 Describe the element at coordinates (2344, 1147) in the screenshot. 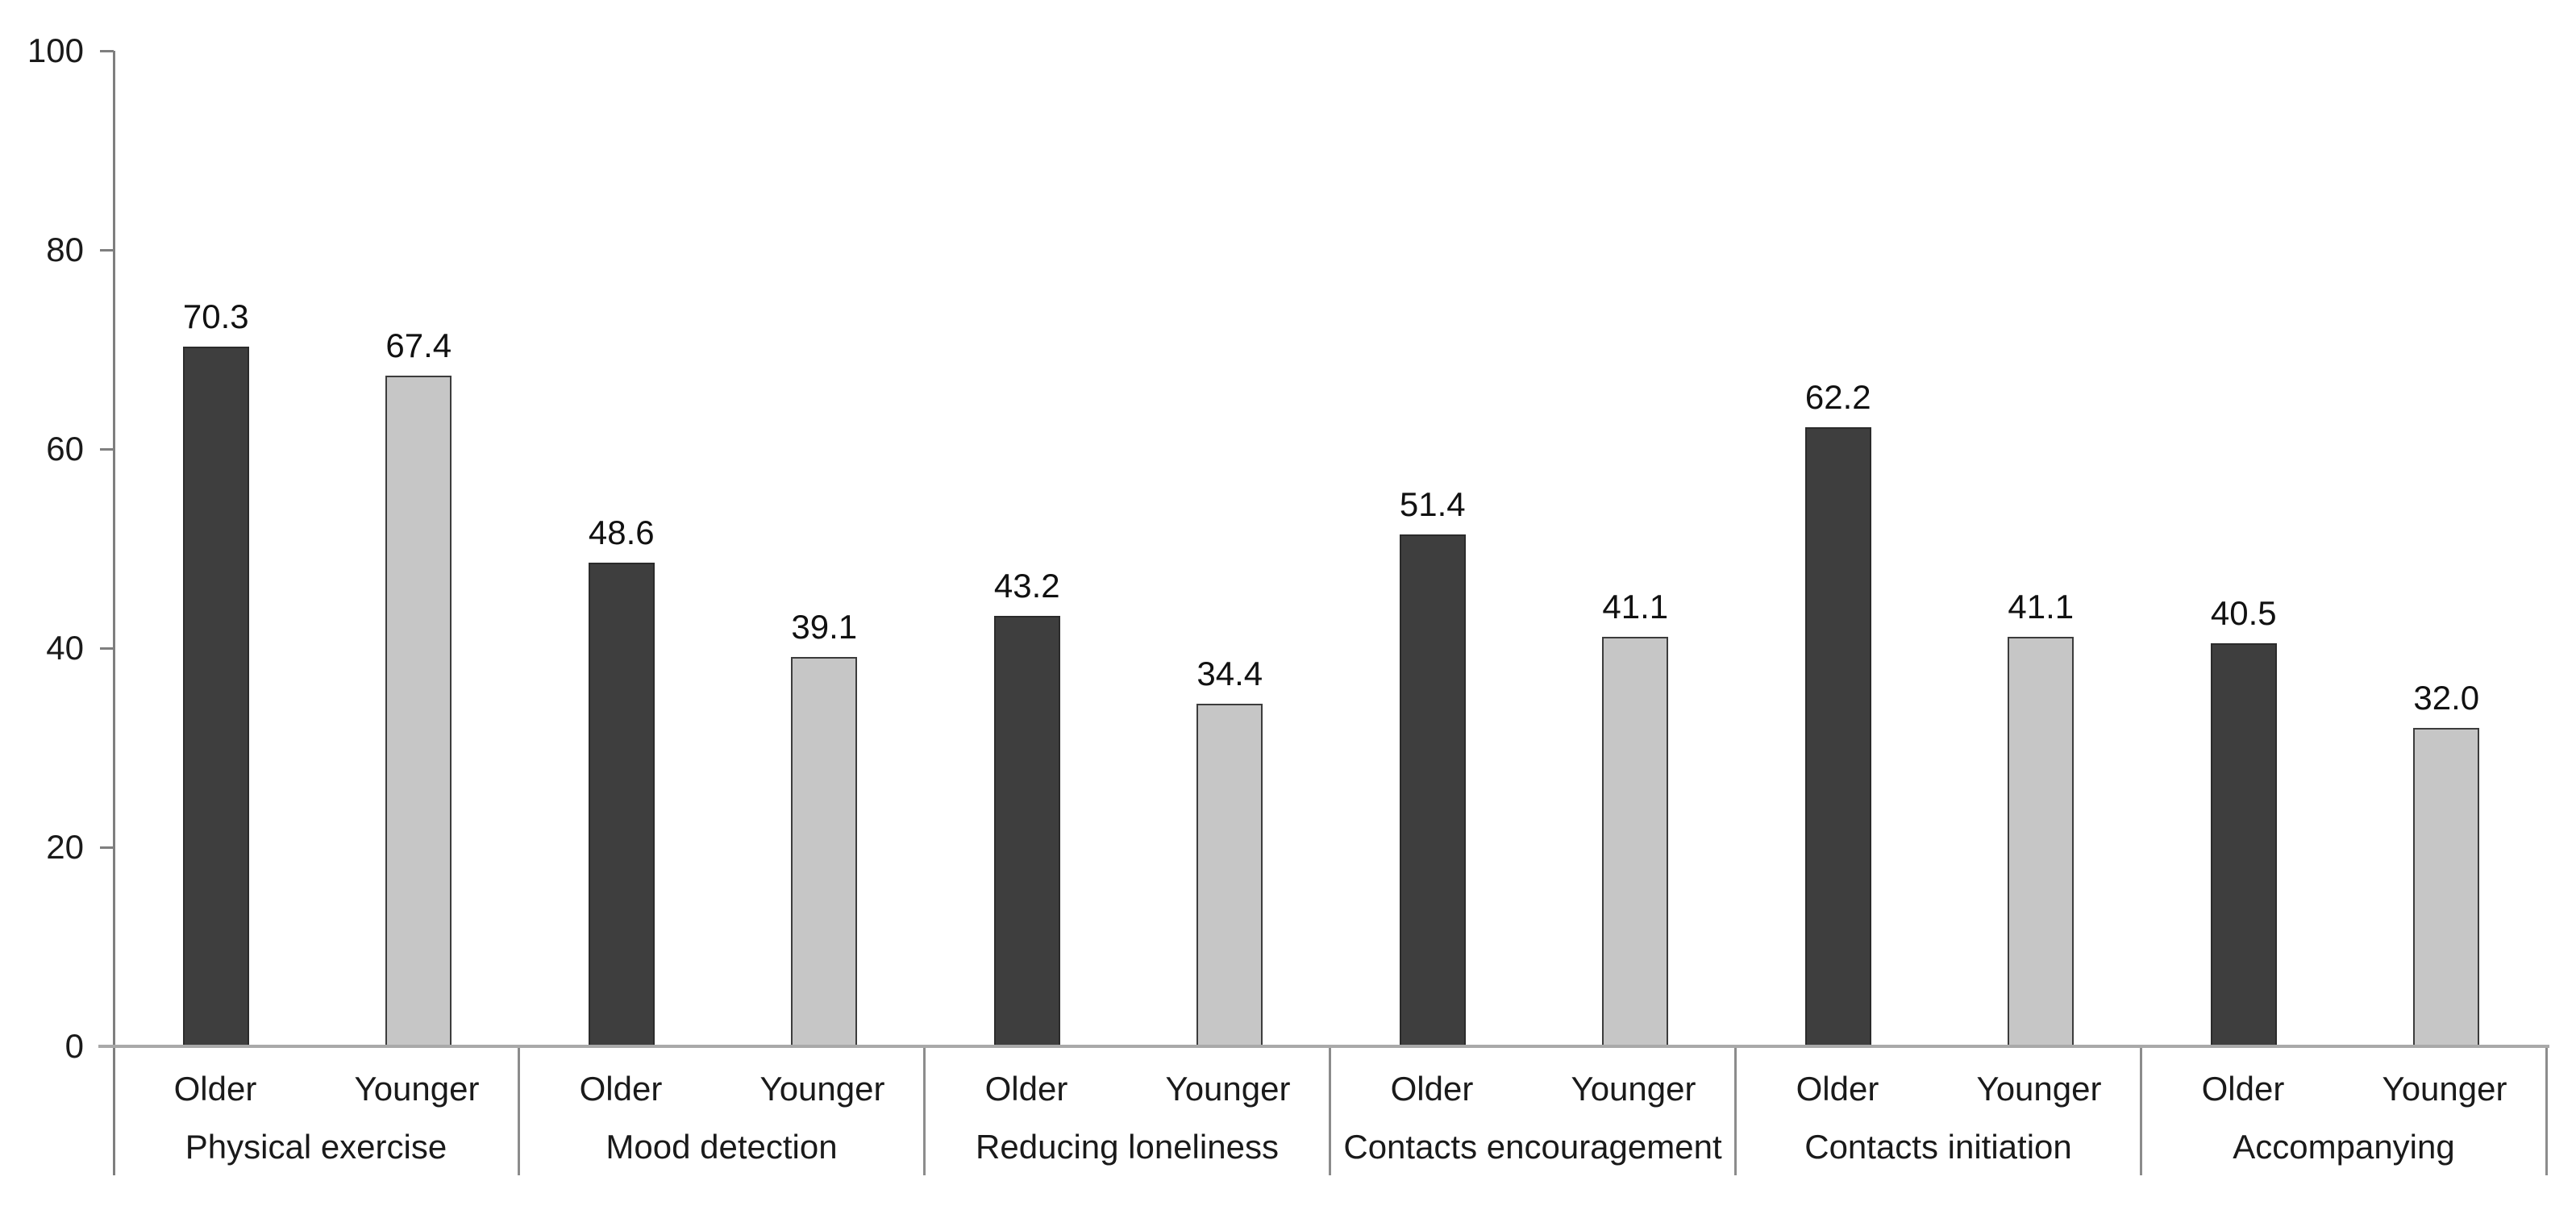

I see `category-label: Accompanying` at that location.